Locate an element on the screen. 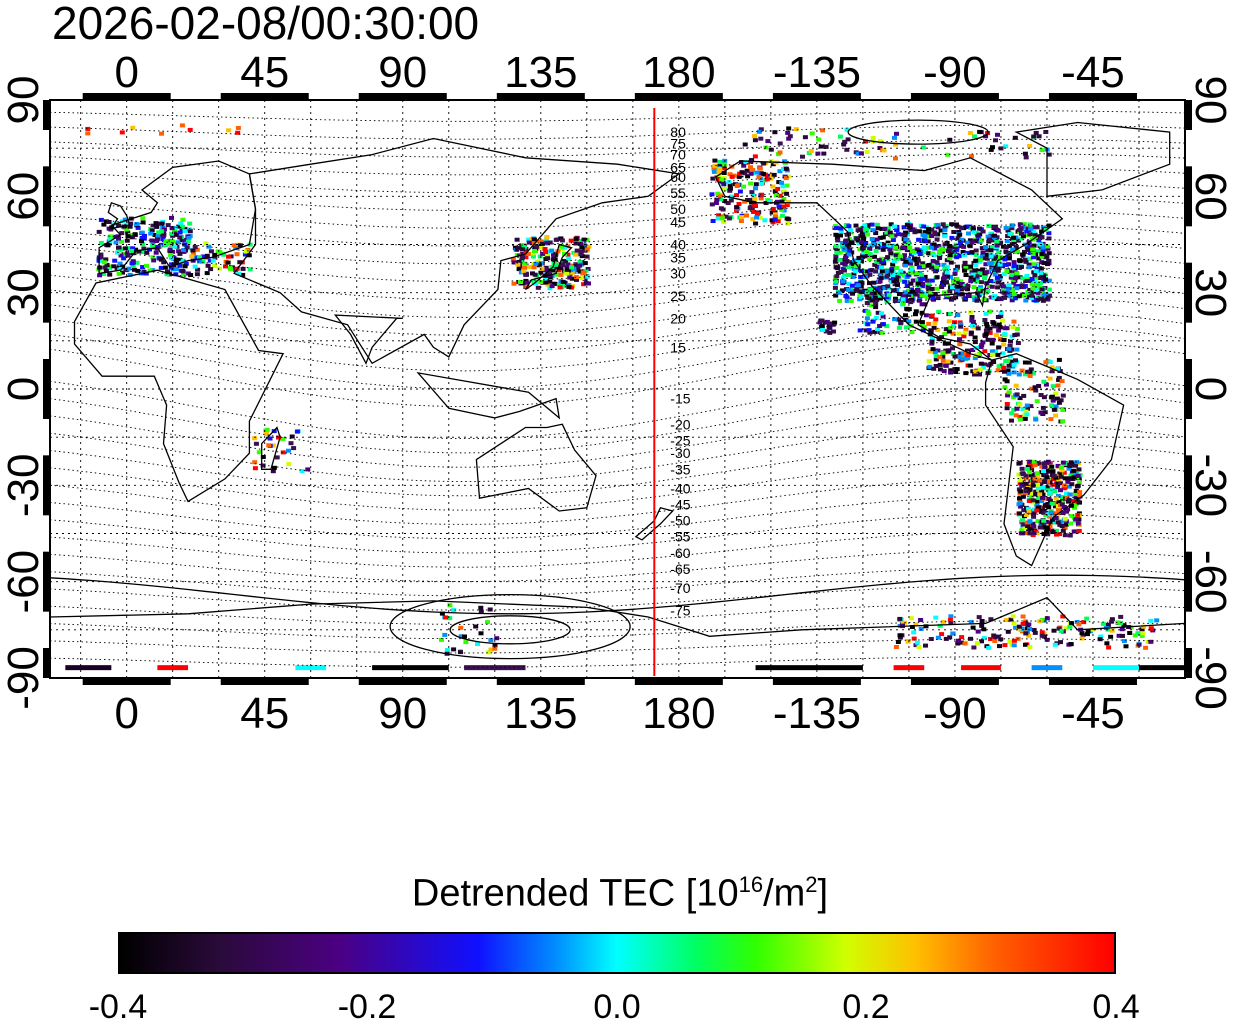 The image size is (1240, 1027). south-pole-oval is located at coordinates (510, 630).